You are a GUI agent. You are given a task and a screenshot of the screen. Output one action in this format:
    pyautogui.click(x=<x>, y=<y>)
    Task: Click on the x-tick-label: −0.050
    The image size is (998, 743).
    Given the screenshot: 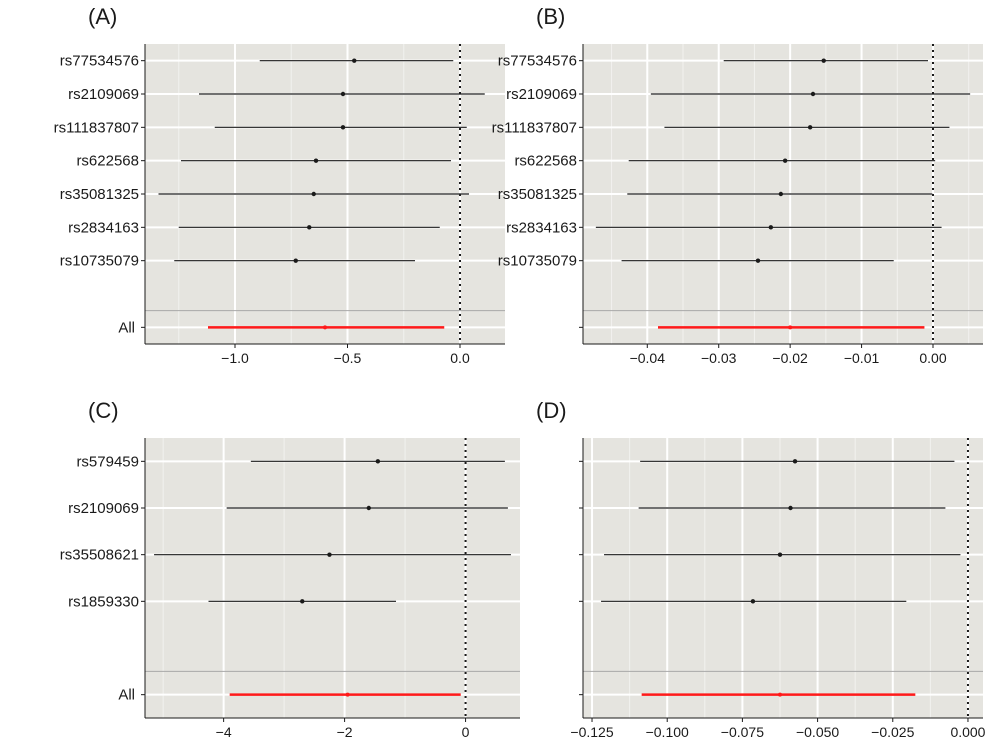 What is the action you would take?
    pyautogui.click(x=817, y=732)
    